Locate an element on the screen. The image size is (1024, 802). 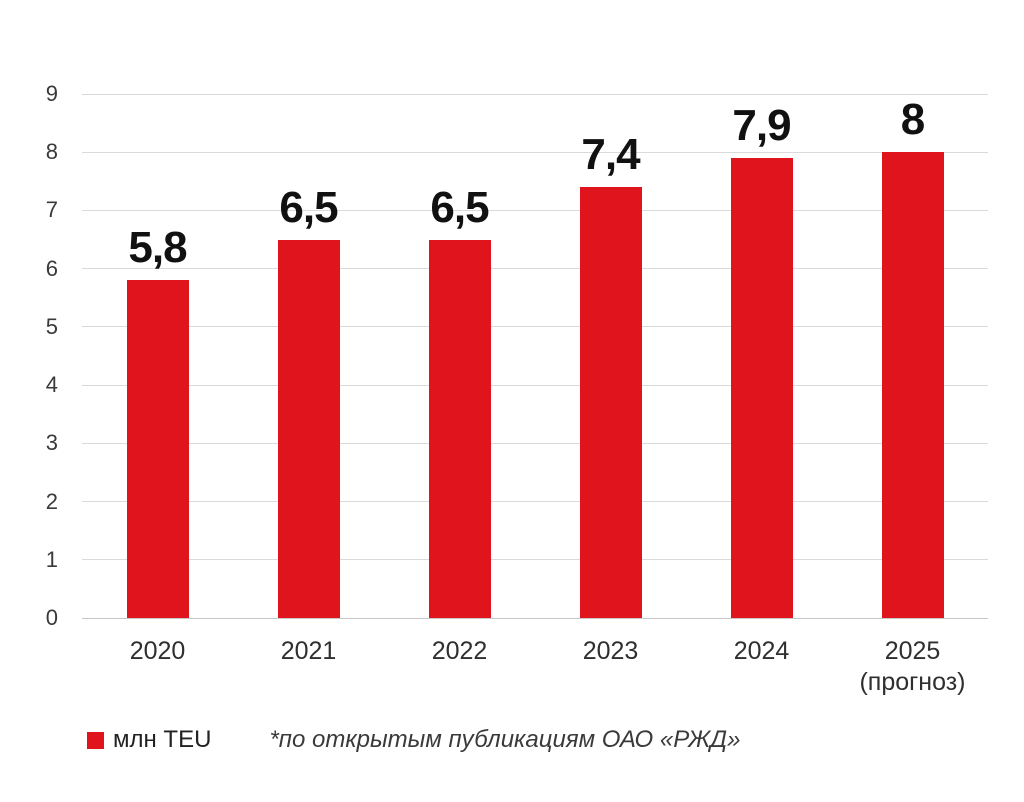
bar-value-label-2023: 7,4 is located at coordinates (610, 155).